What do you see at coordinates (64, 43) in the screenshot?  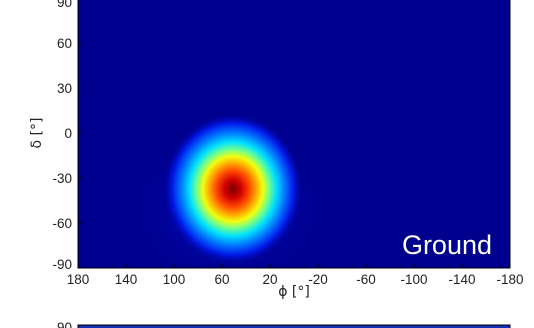 I see `y-tick-label: 60` at bounding box center [64, 43].